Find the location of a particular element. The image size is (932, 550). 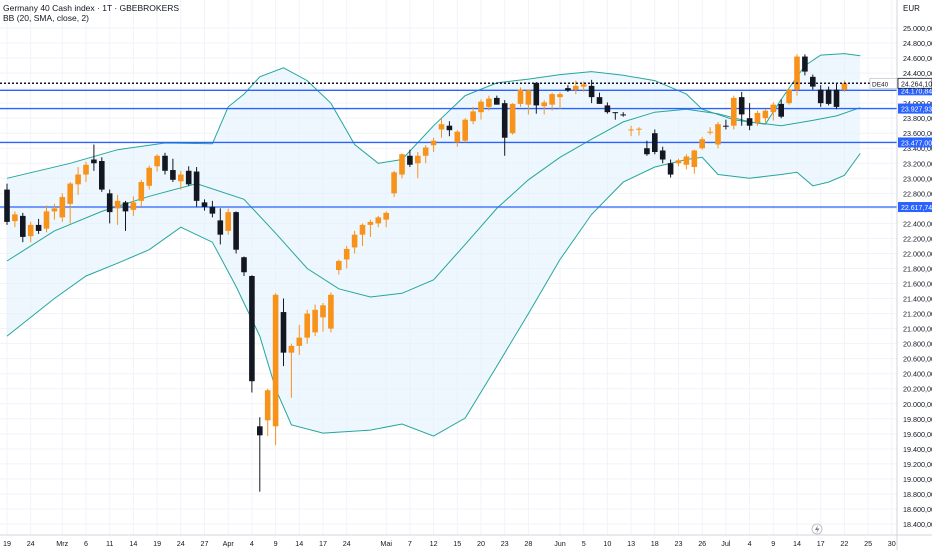

last-price-label: 24.264,10 is located at coordinates (916, 84).